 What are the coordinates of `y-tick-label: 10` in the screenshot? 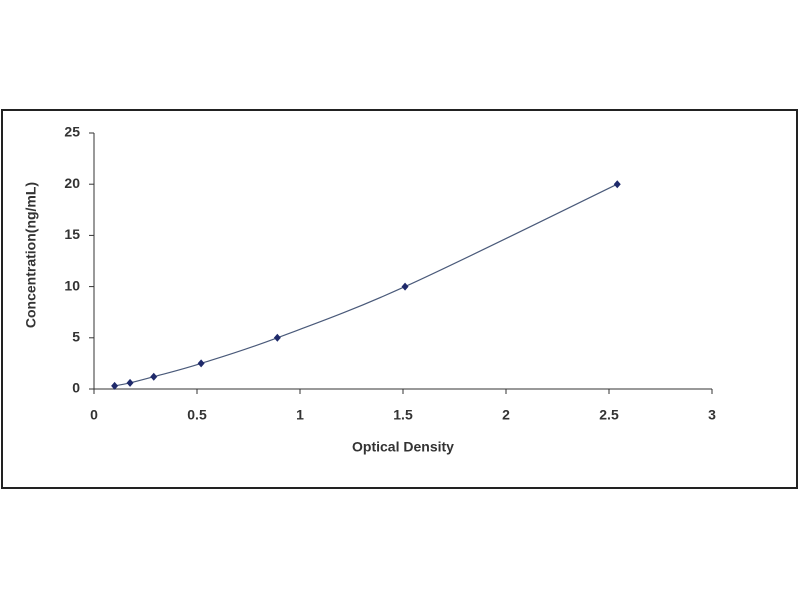 It's located at (72, 285).